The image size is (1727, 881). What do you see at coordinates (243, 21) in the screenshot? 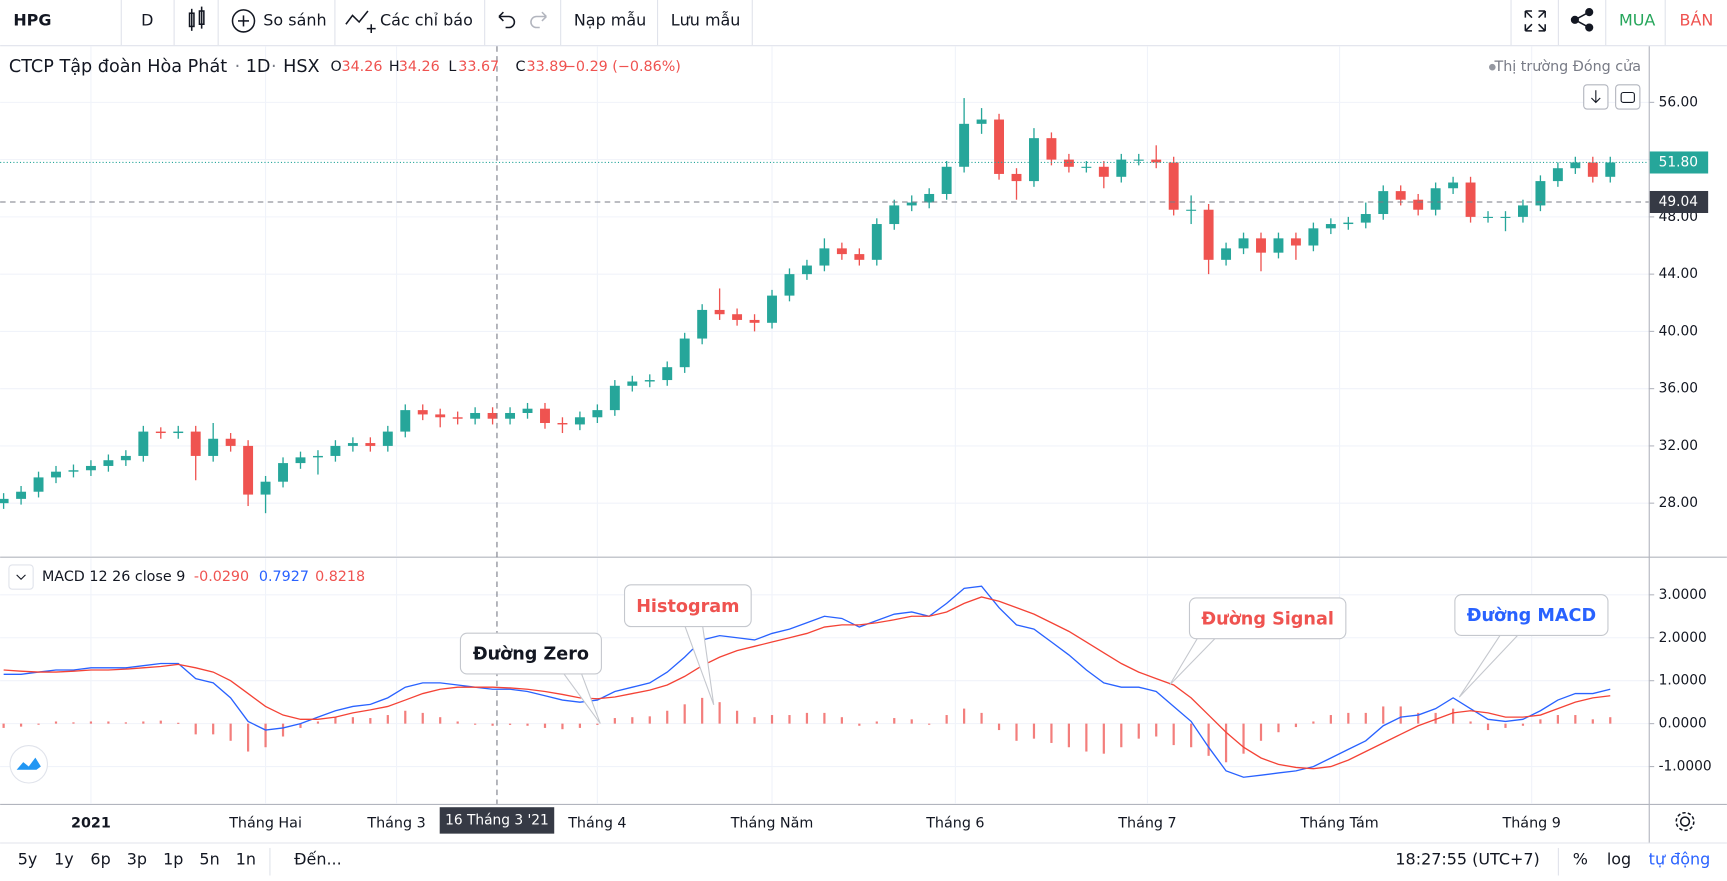
I see `compare-icon` at bounding box center [243, 21].